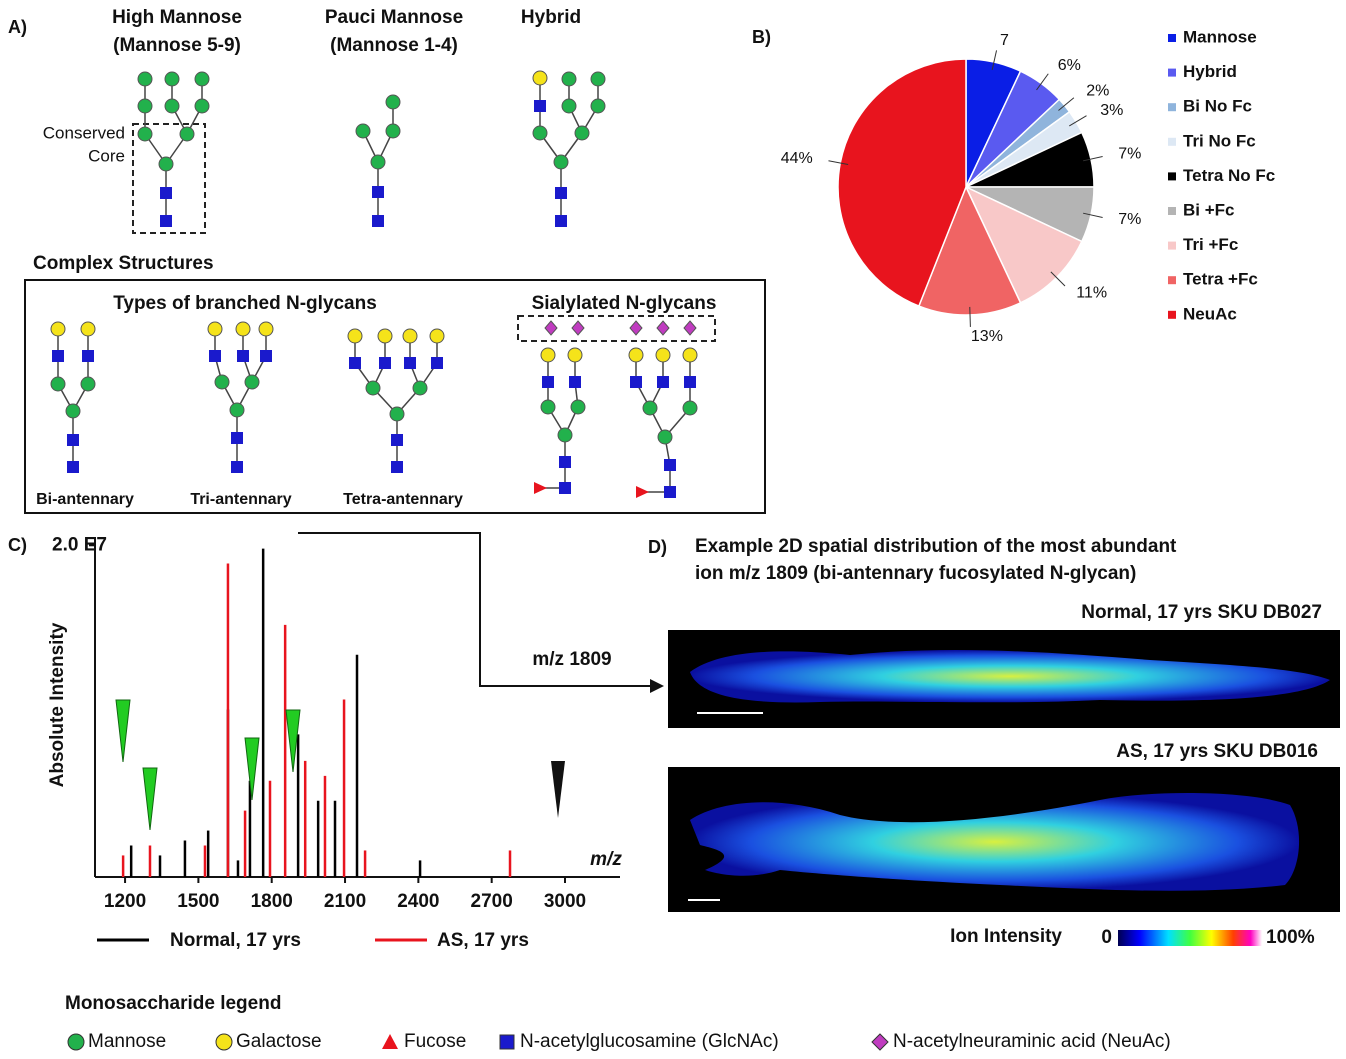 The width and height of the screenshot is (1346, 1059). Describe the element at coordinates (435, 1041) in the screenshot. I see `legend-item: Fucose` at that location.